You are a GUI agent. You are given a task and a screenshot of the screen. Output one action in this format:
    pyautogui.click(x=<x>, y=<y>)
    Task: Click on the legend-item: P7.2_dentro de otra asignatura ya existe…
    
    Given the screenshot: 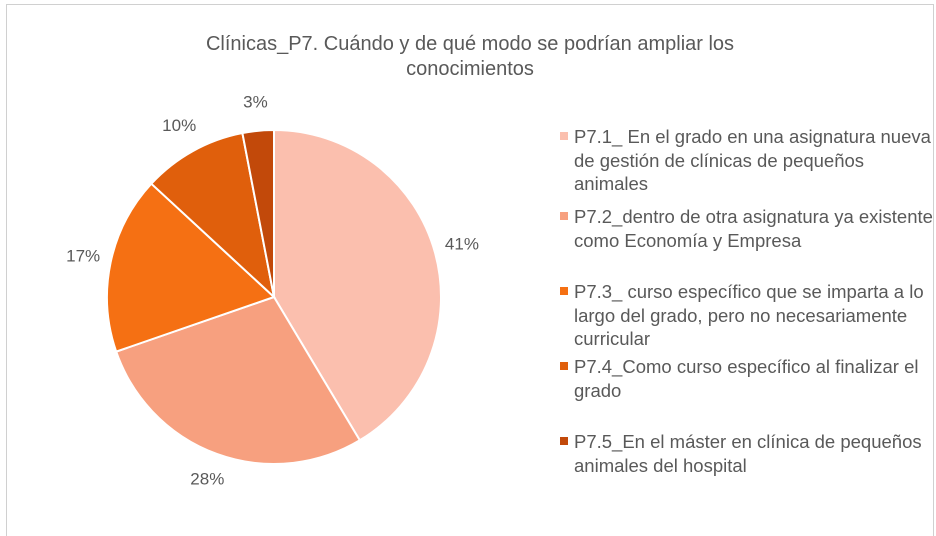 What is the action you would take?
    pyautogui.click(x=747, y=228)
    